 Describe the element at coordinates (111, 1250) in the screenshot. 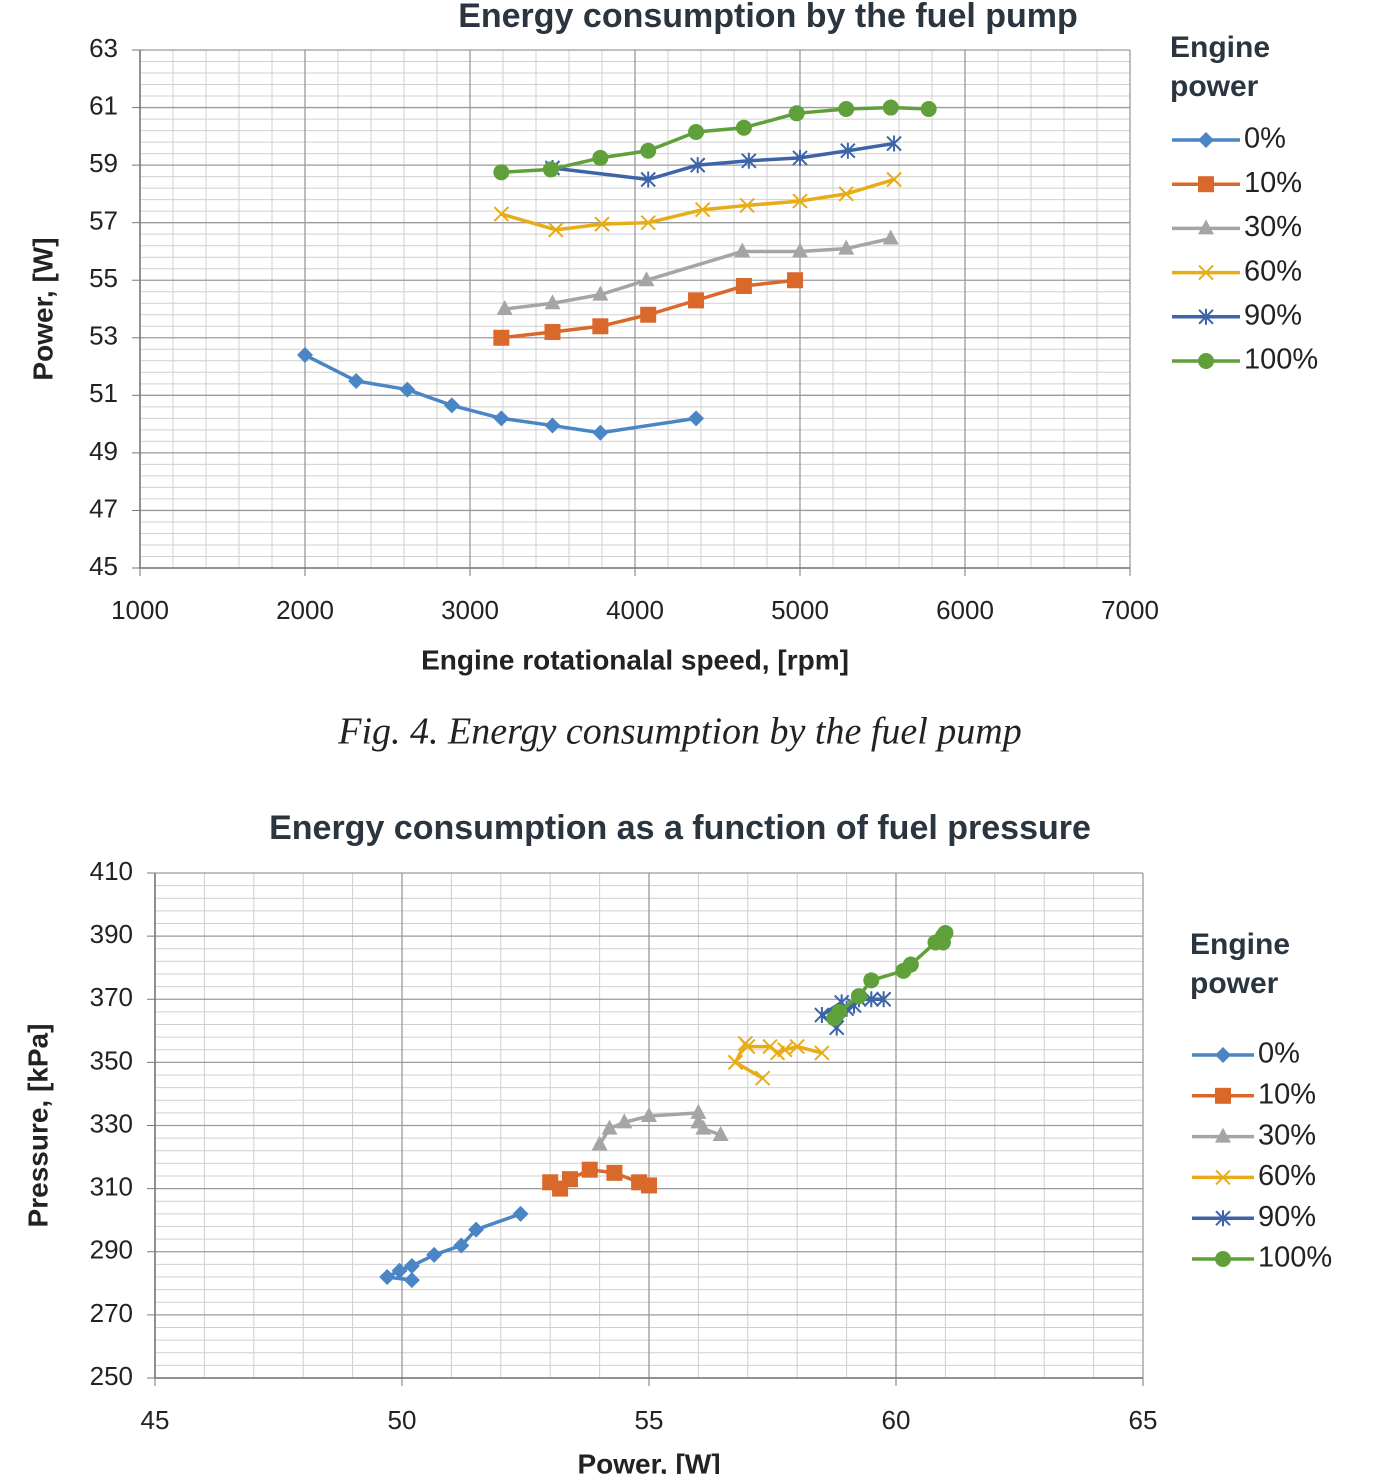

I see `y-tick-label: 290` at that location.